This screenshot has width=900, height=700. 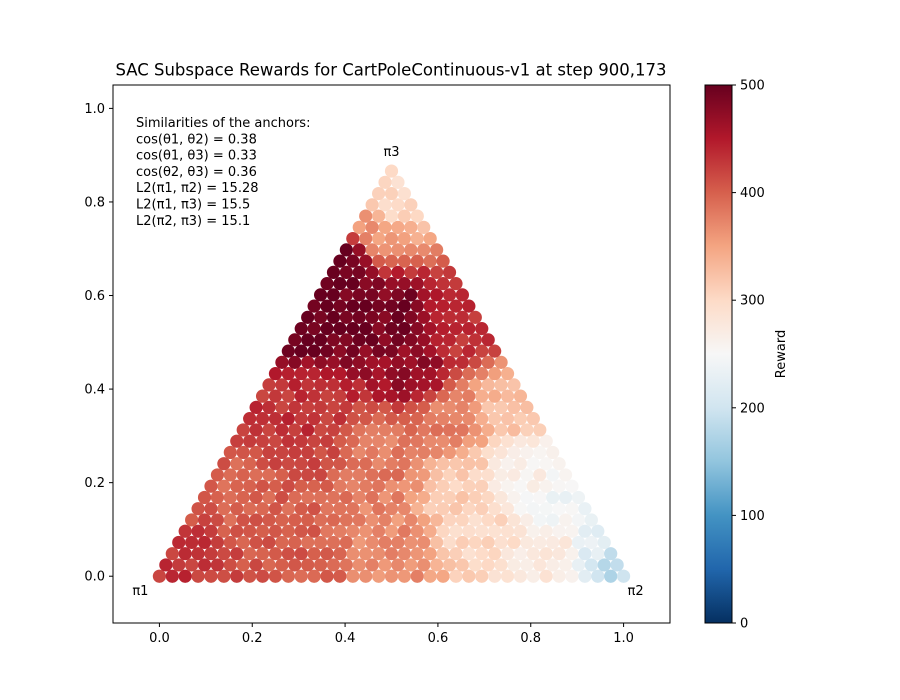 I want to click on y-tick-label: 0.8, so click(x=94, y=202).